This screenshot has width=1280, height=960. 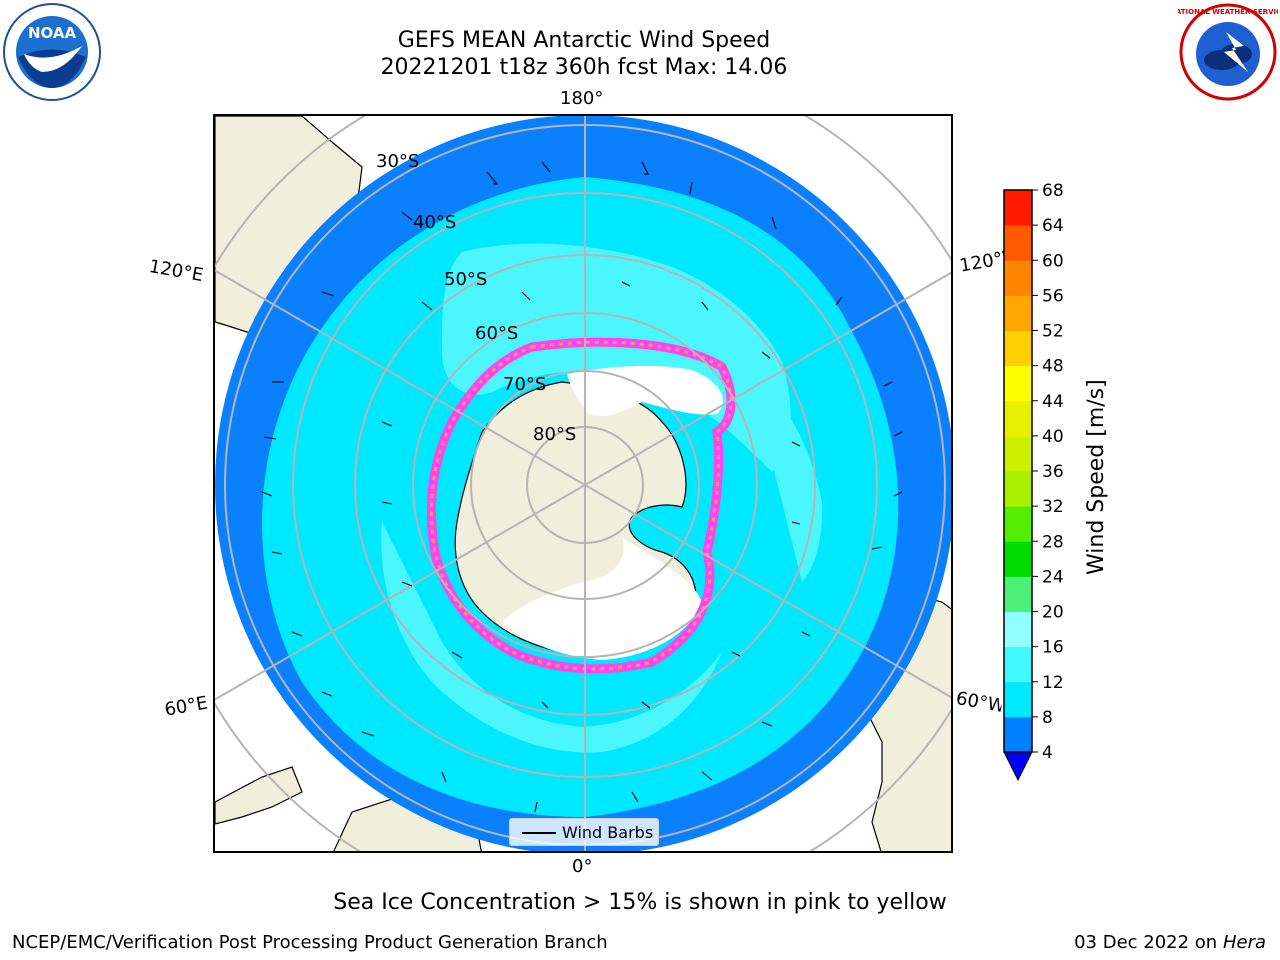 I want to click on footer-date-text: 03 Dec 2022 on, so click(x=1146, y=942).